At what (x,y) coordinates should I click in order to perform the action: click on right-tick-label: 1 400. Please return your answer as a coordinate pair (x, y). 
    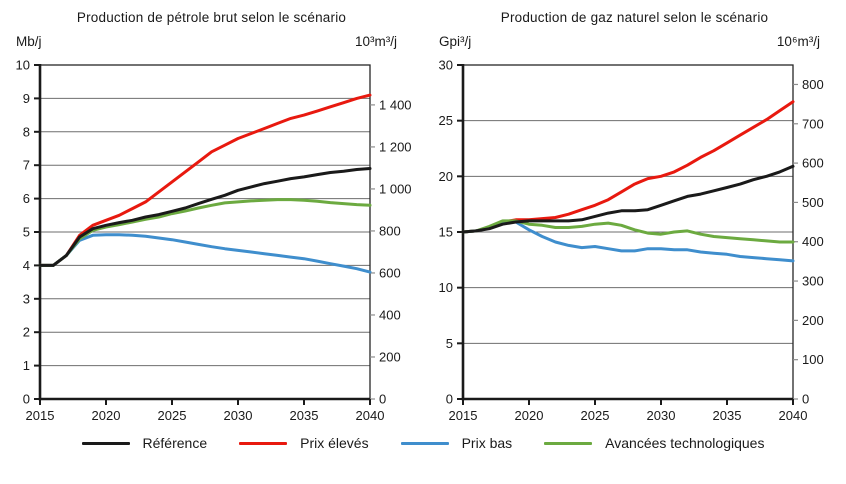
    Looking at the image, I should click on (395, 104).